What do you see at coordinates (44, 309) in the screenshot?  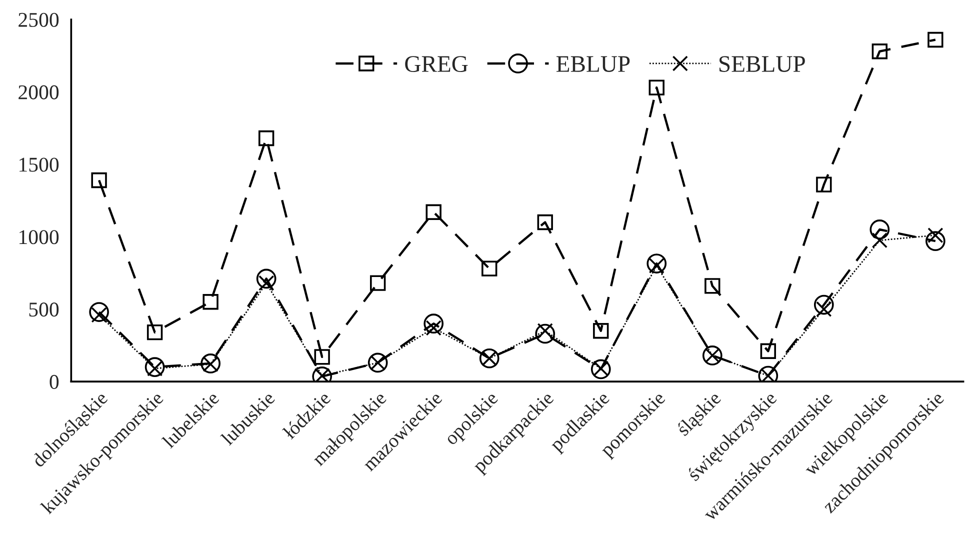 I see `y-tick-label: 500` at bounding box center [44, 309].